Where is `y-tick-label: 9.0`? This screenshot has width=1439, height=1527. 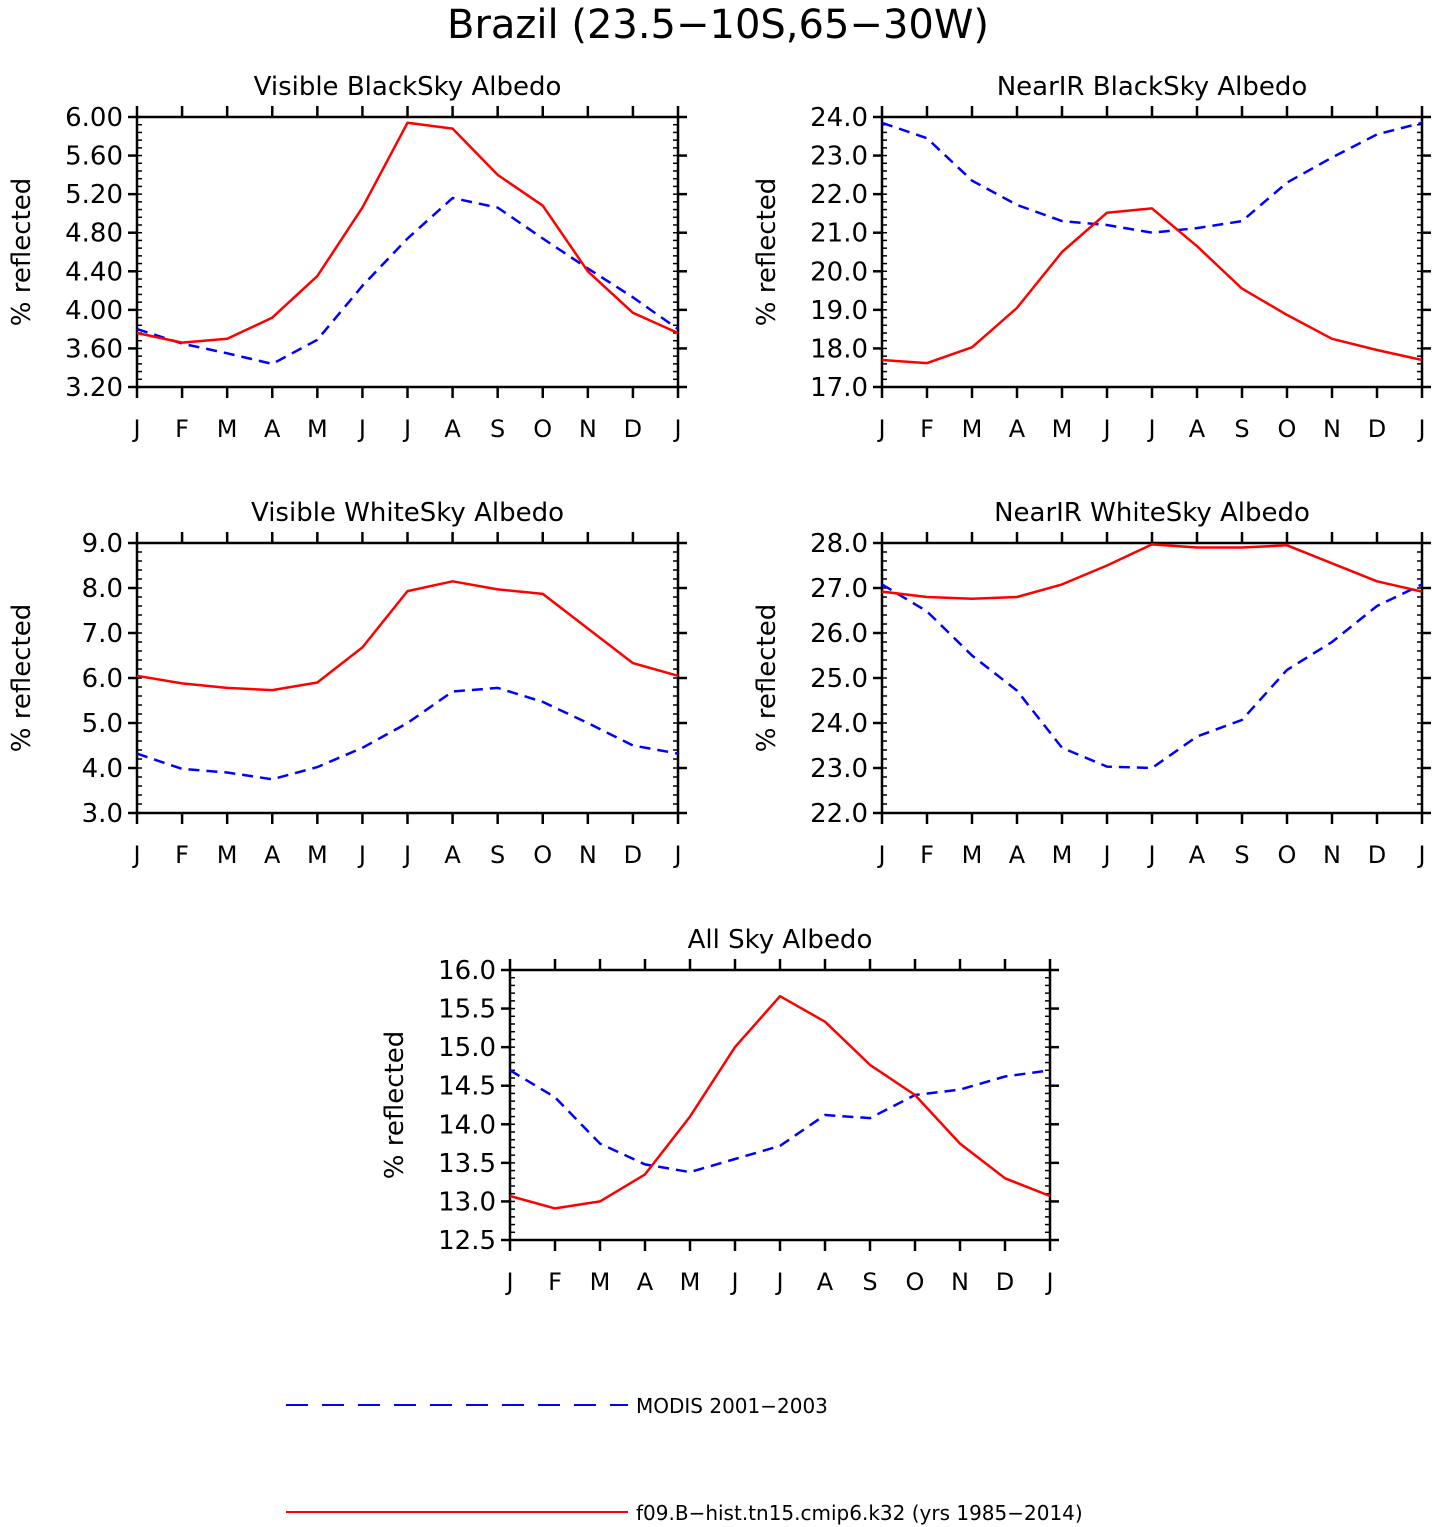
y-tick-label: 9.0 is located at coordinates (102, 544).